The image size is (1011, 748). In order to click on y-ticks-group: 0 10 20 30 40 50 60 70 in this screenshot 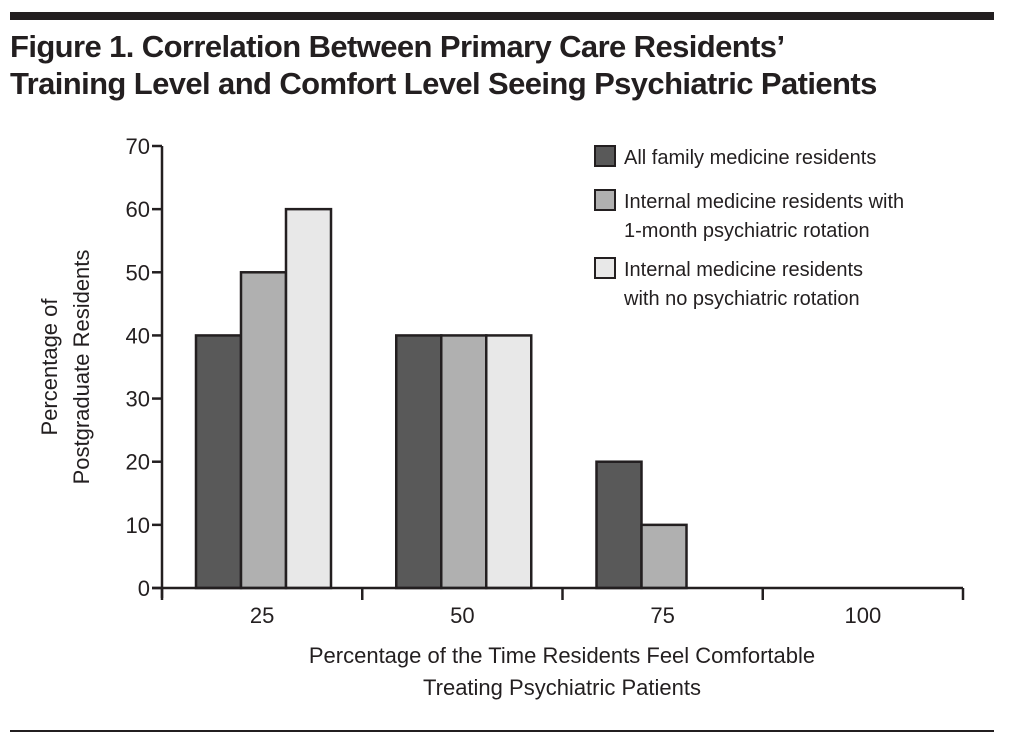, I will do `click(144, 367)`.